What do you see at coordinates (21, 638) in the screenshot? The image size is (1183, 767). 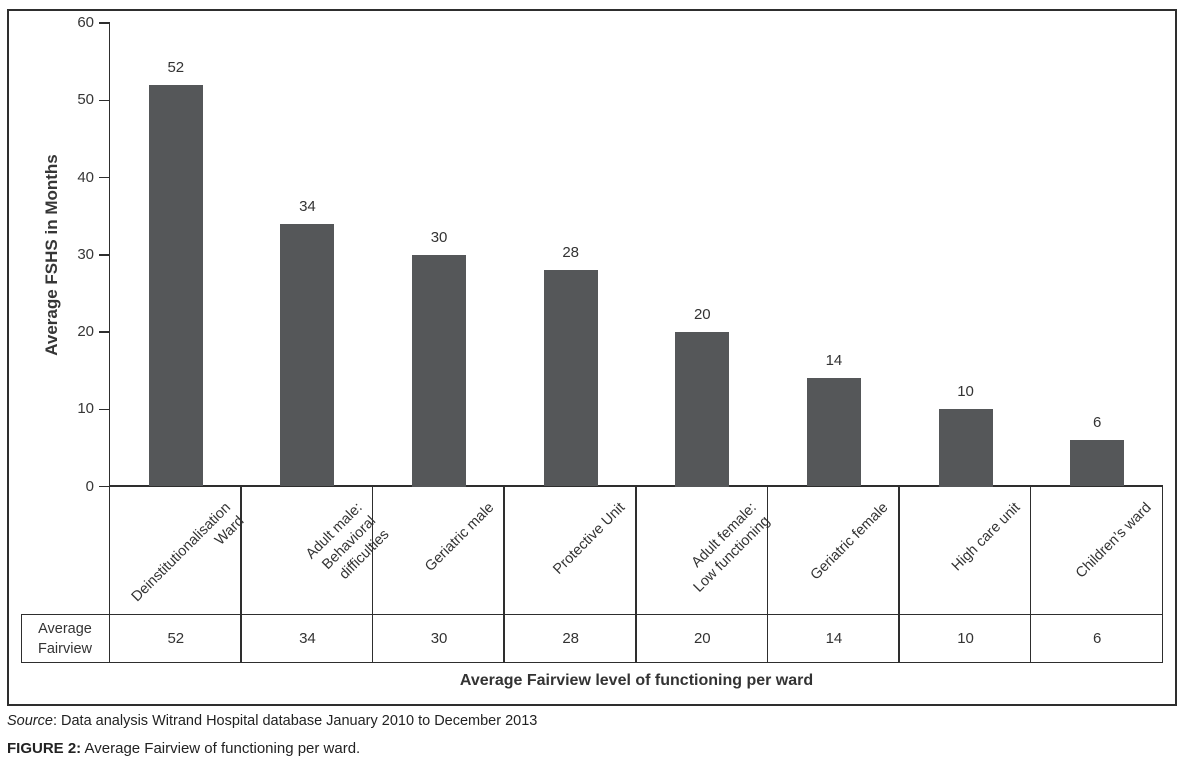 I see `table-left-border` at bounding box center [21, 638].